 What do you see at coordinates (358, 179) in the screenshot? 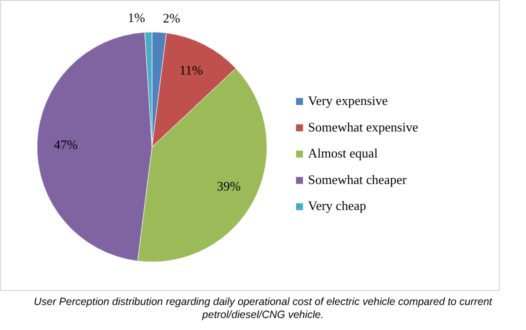
I see `legend-label: Somewhat cheaper` at bounding box center [358, 179].